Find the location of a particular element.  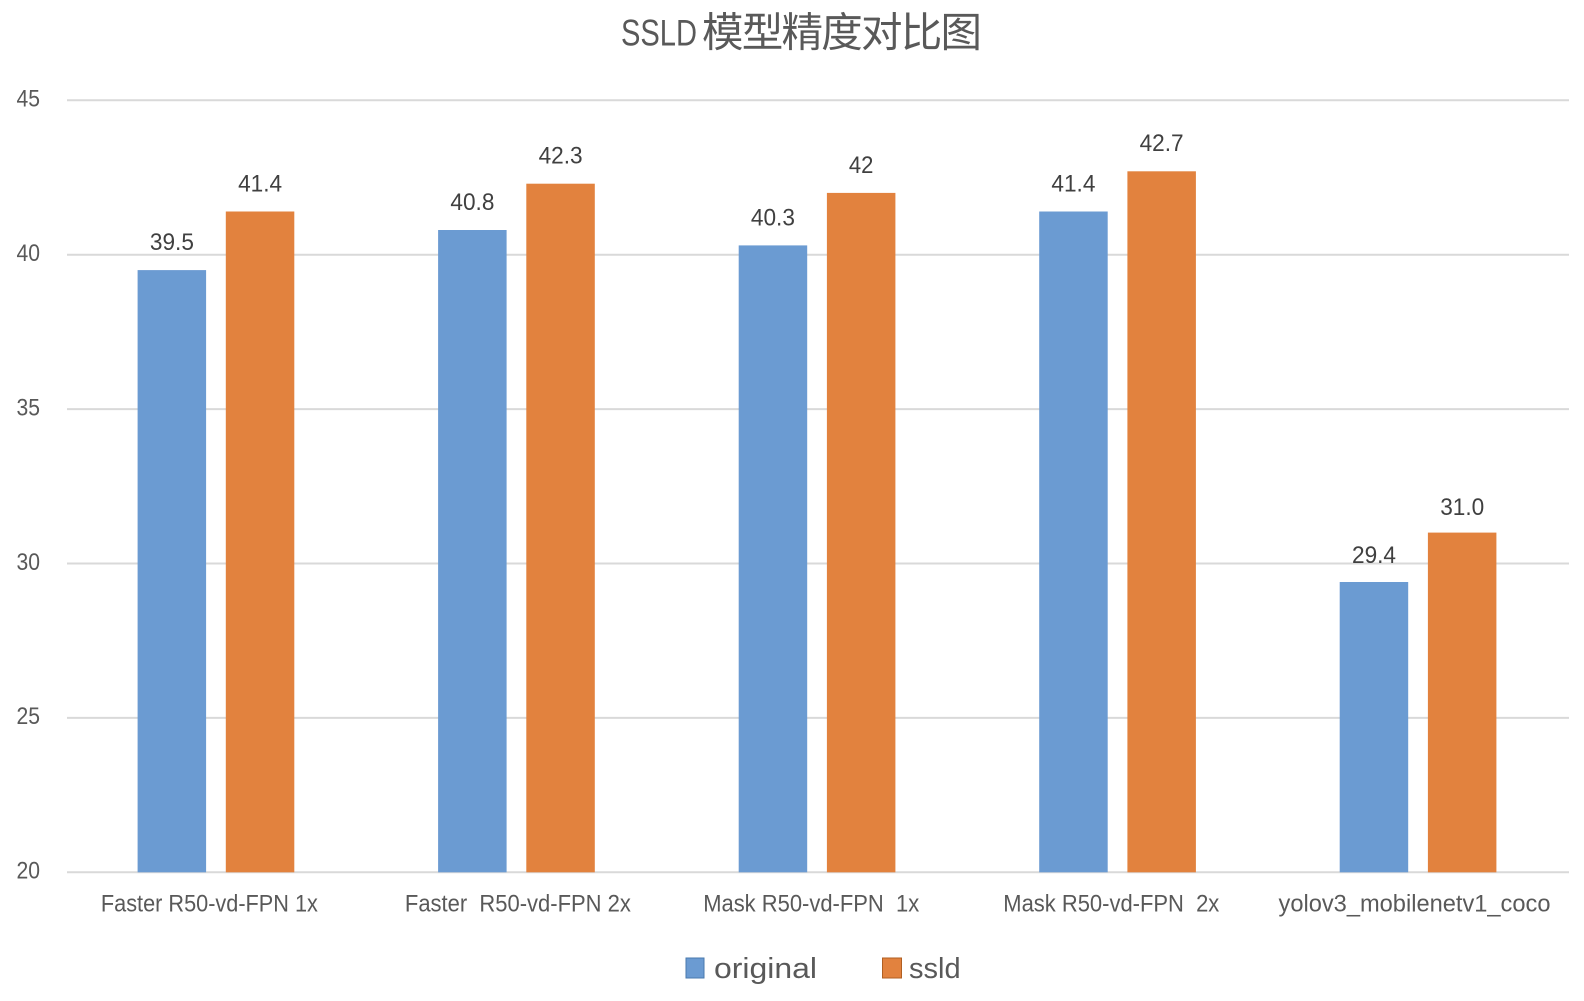

svg-text: 45 is located at coordinates (29, 99).